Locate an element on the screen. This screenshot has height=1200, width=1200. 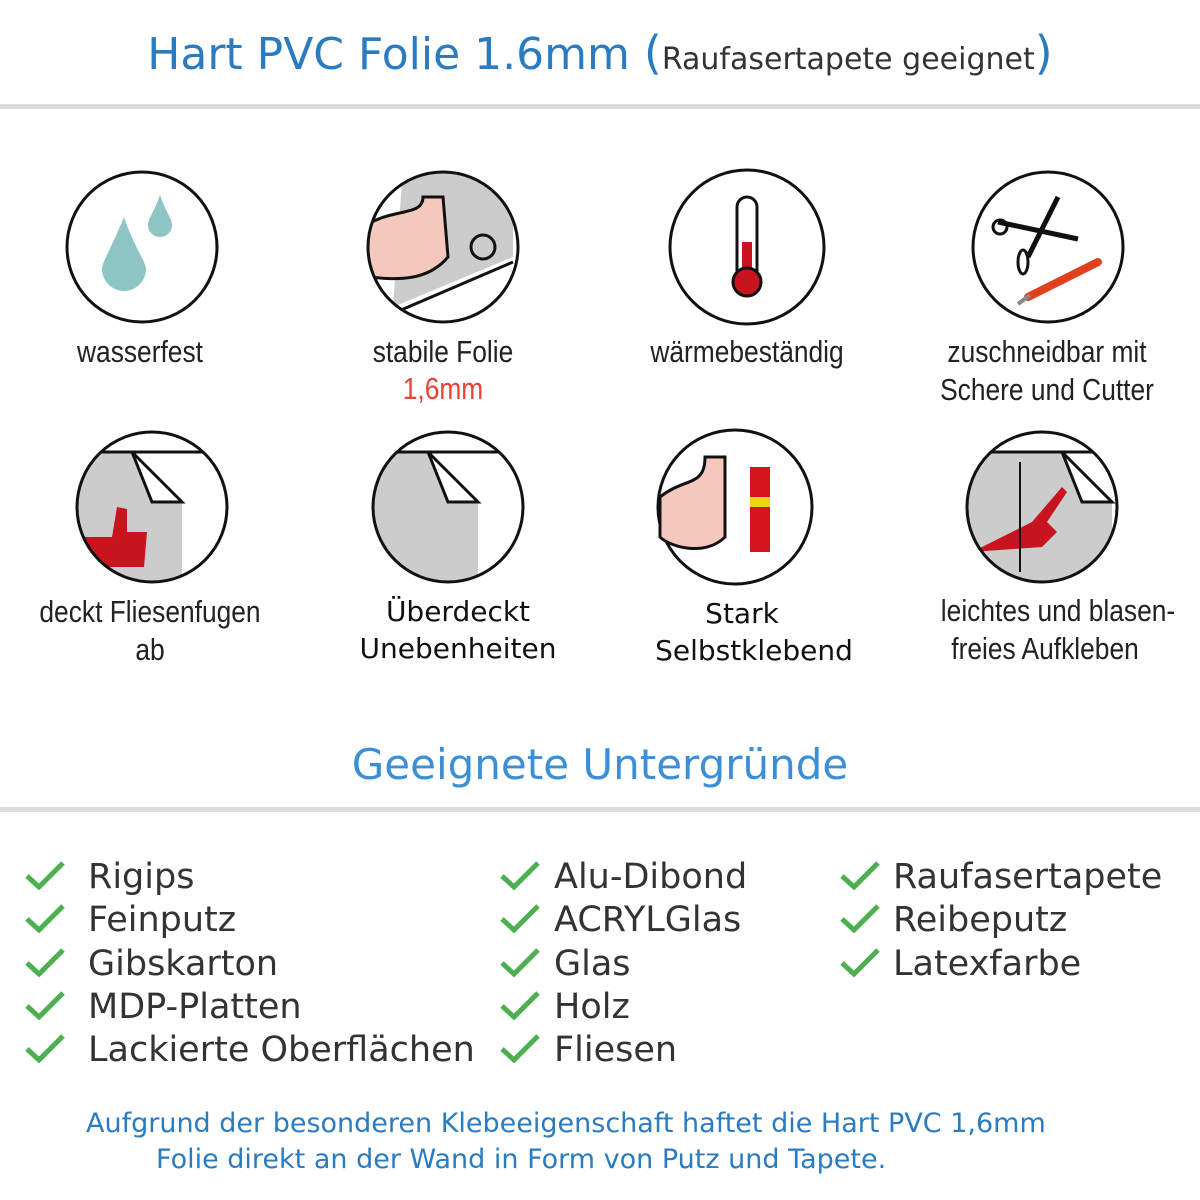
strong-arm-glue-icon is located at coordinates (735, 507).